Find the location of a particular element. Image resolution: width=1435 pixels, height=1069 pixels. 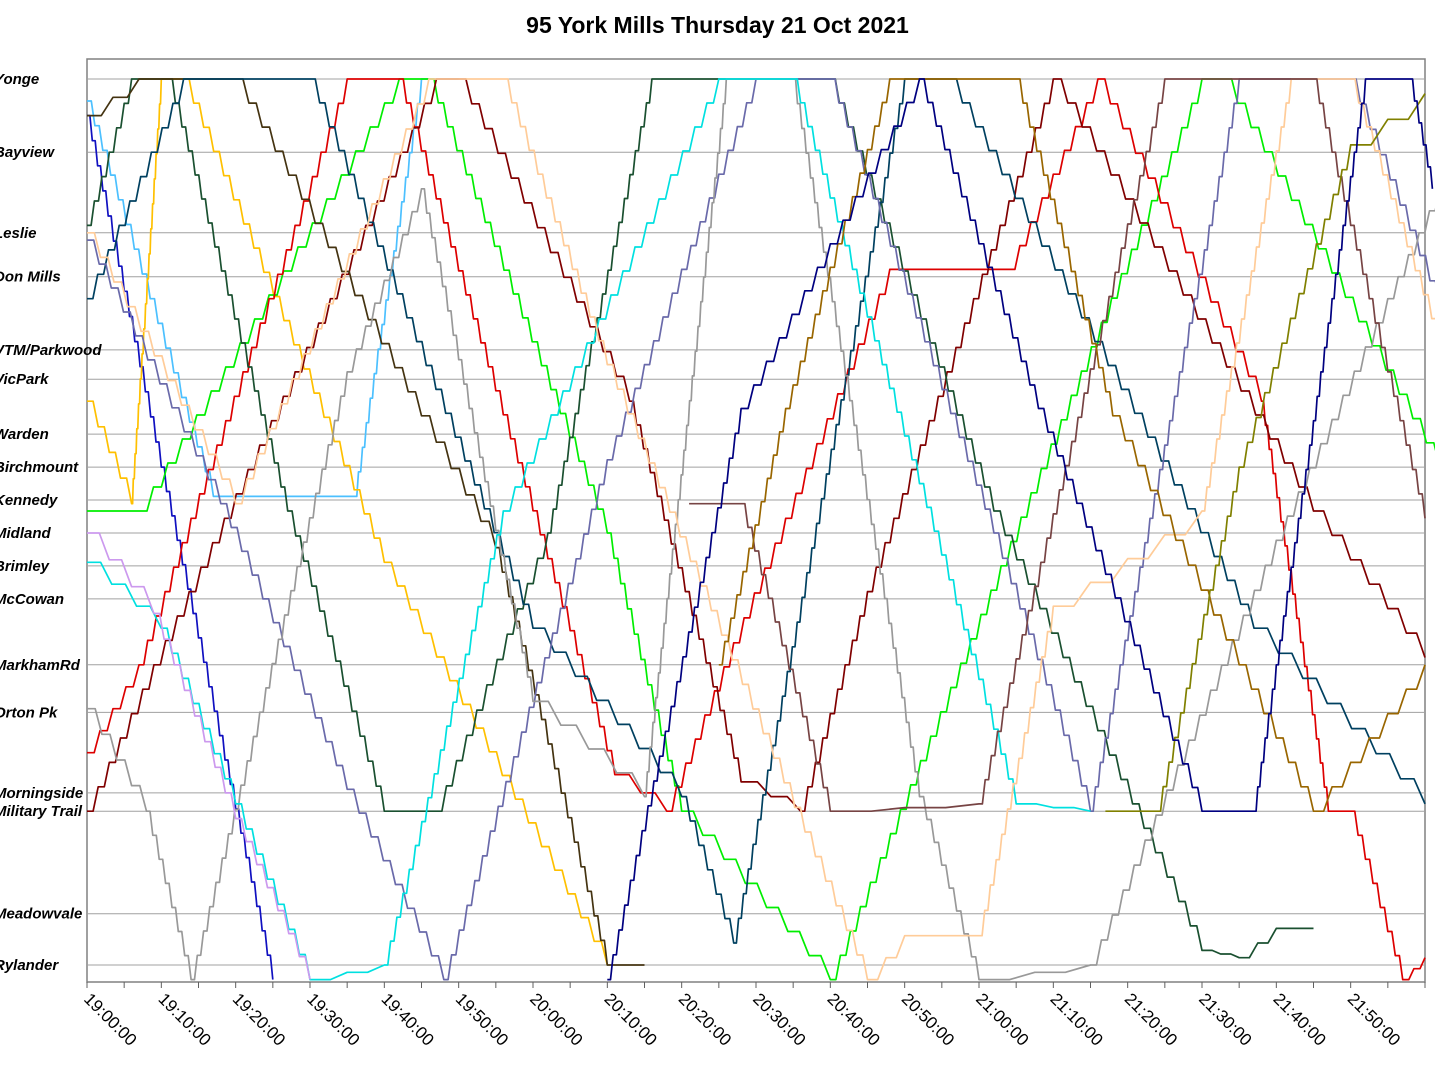

x-tick-label: 21:40:00 is located at coordinates (1300, 1019).